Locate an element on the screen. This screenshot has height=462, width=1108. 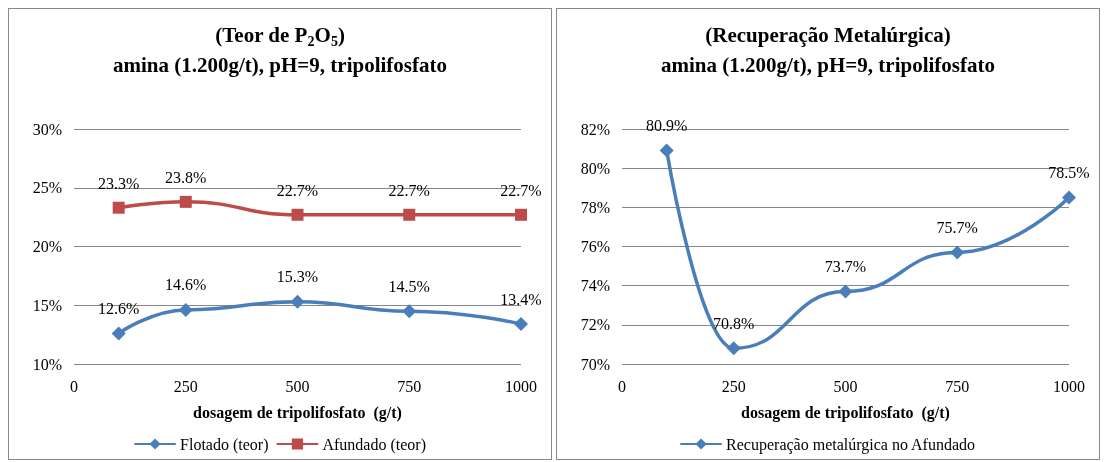
y-tick-label: 30% is located at coordinates (47, 129).